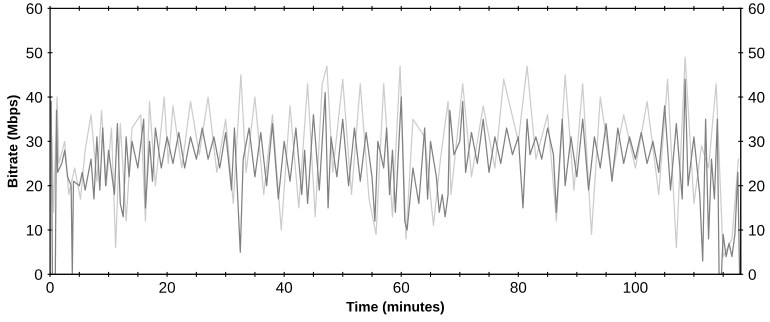  Describe the element at coordinates (34, 142) in the screenshot. I see `y-tick-label: 30` at that location.